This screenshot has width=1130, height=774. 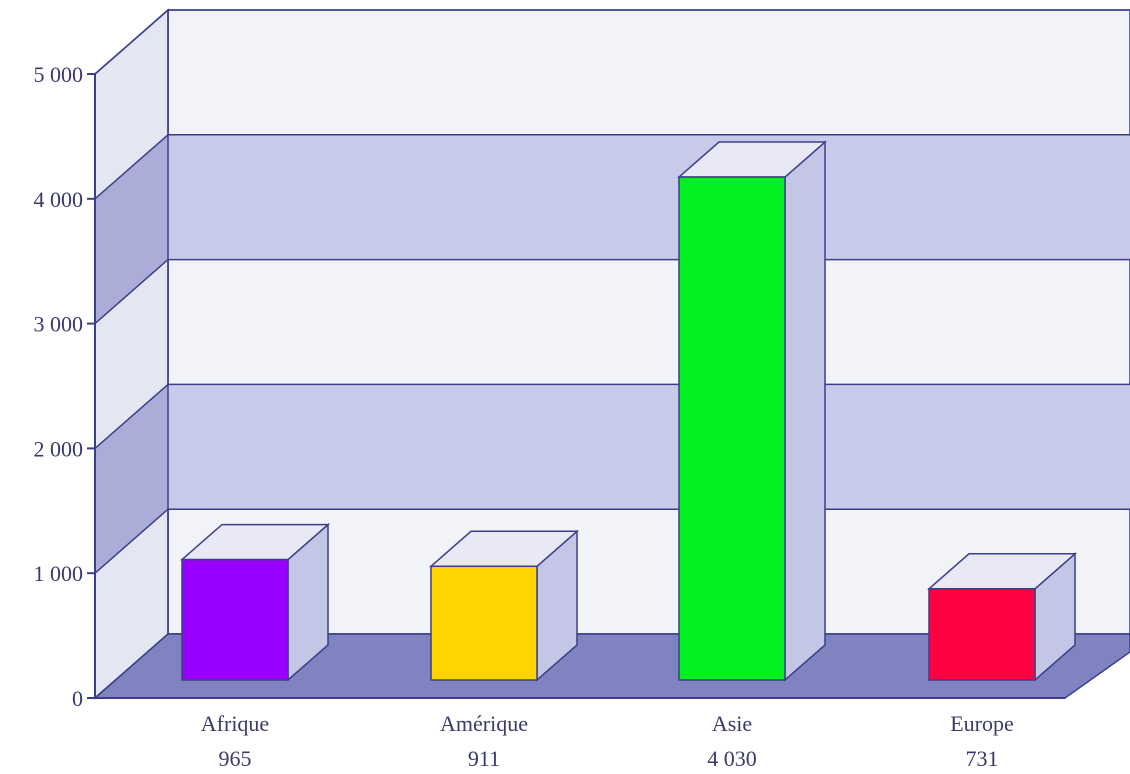 What do you see at coordinates (59, 324) in the screenshot?
I see `y-tick-label: 3 000` at bounding box center [59, 324].